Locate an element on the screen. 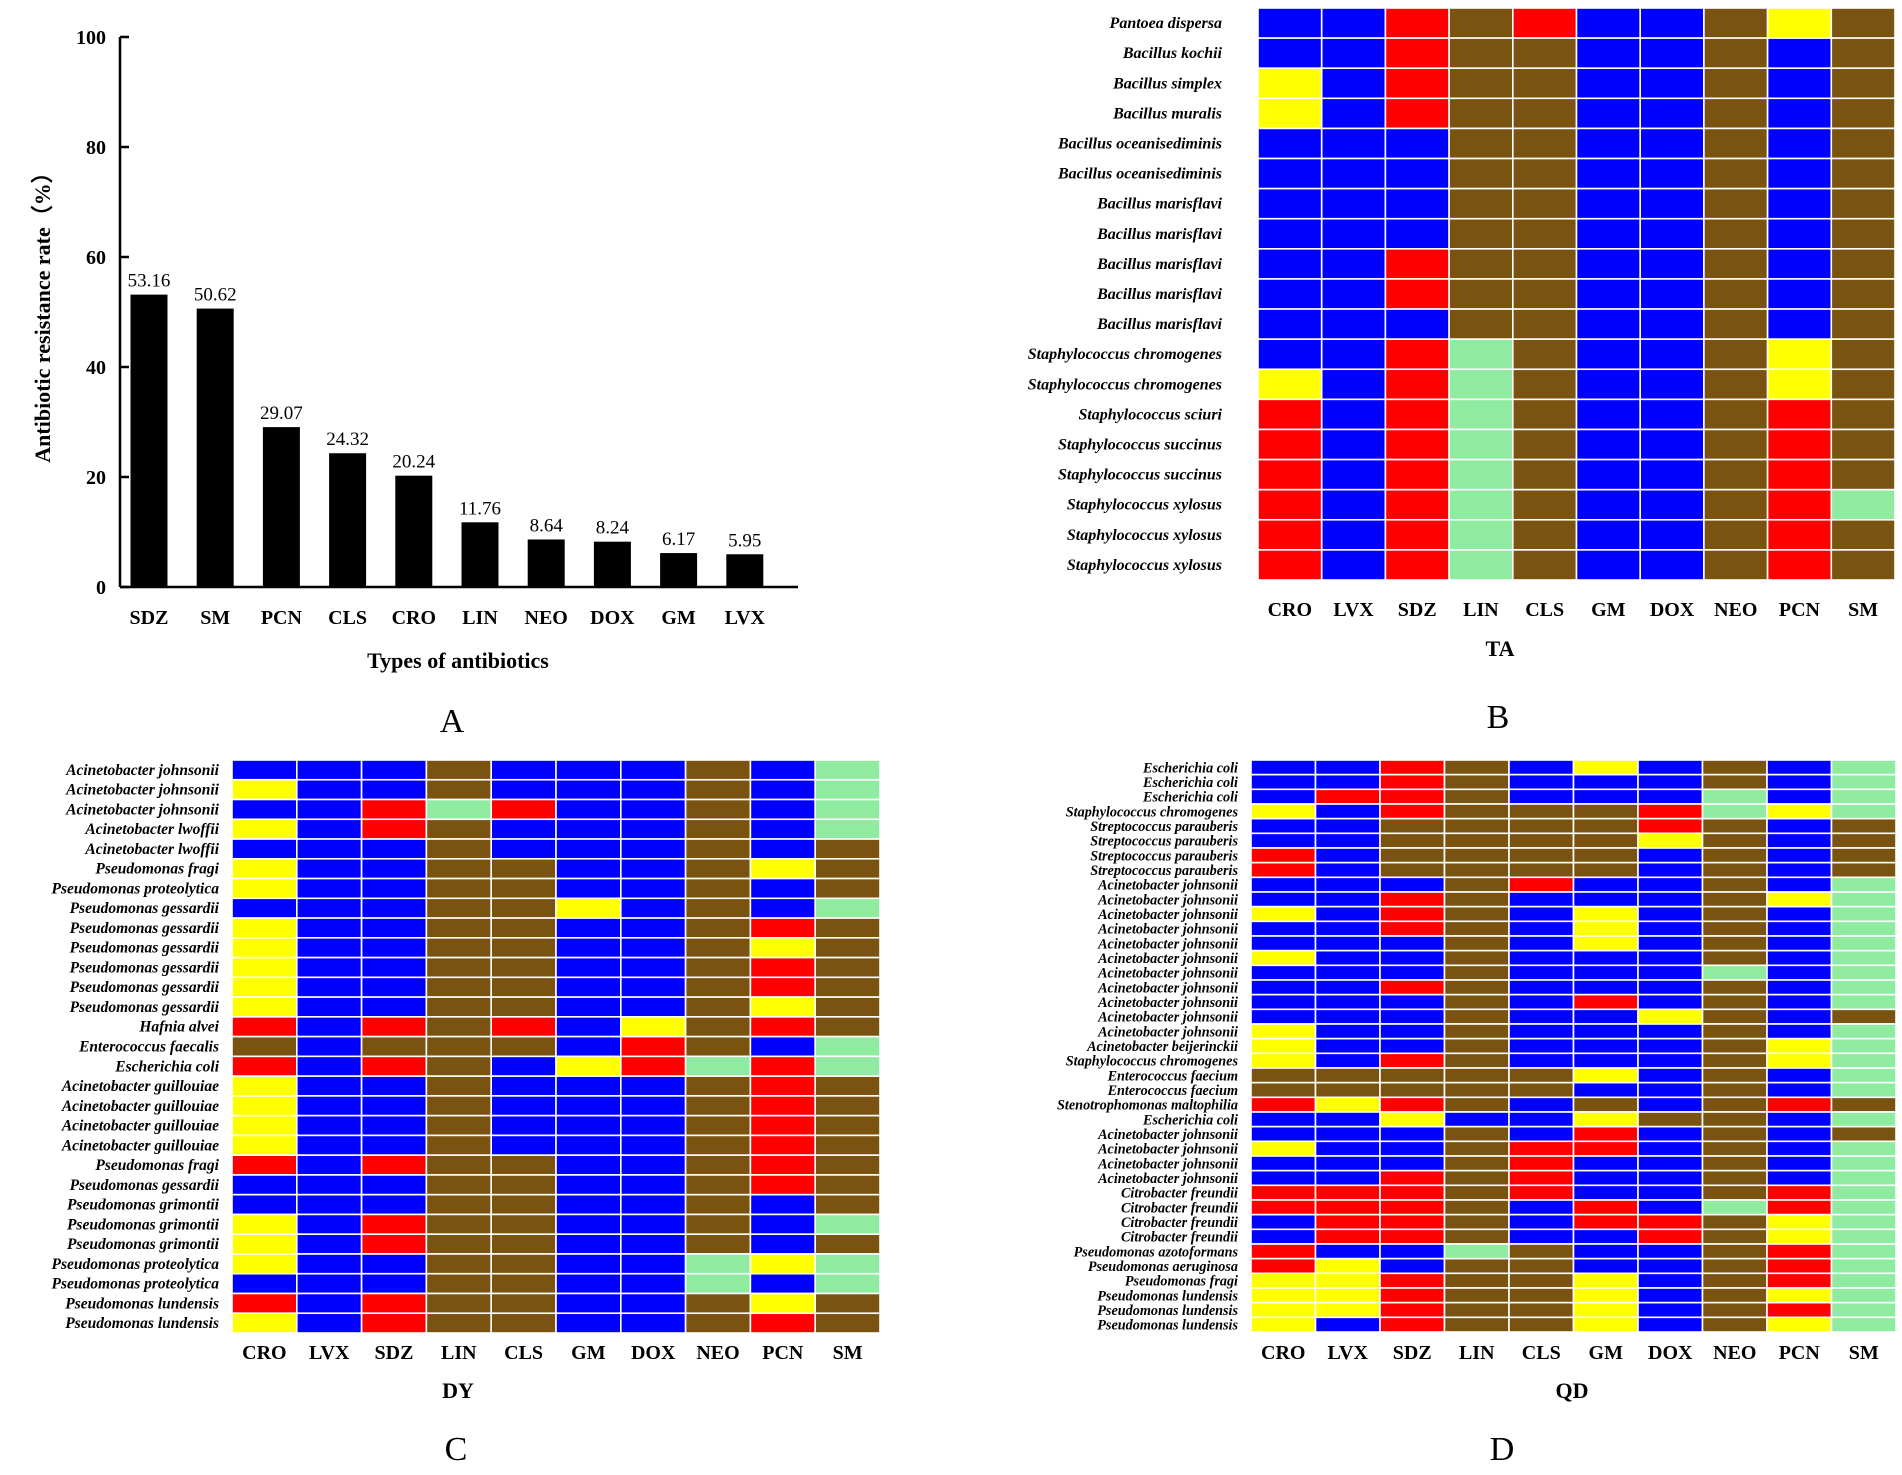 The width and height of the screenshot is (1902, 1475). bar-sm is located at coordinates (215, 447).